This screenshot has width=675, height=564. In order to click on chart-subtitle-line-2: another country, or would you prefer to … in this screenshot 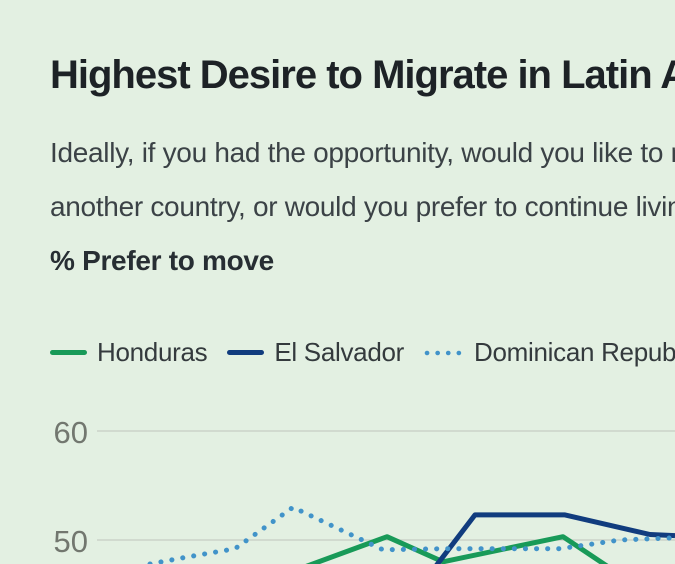, I will do `click(362, 206)`.